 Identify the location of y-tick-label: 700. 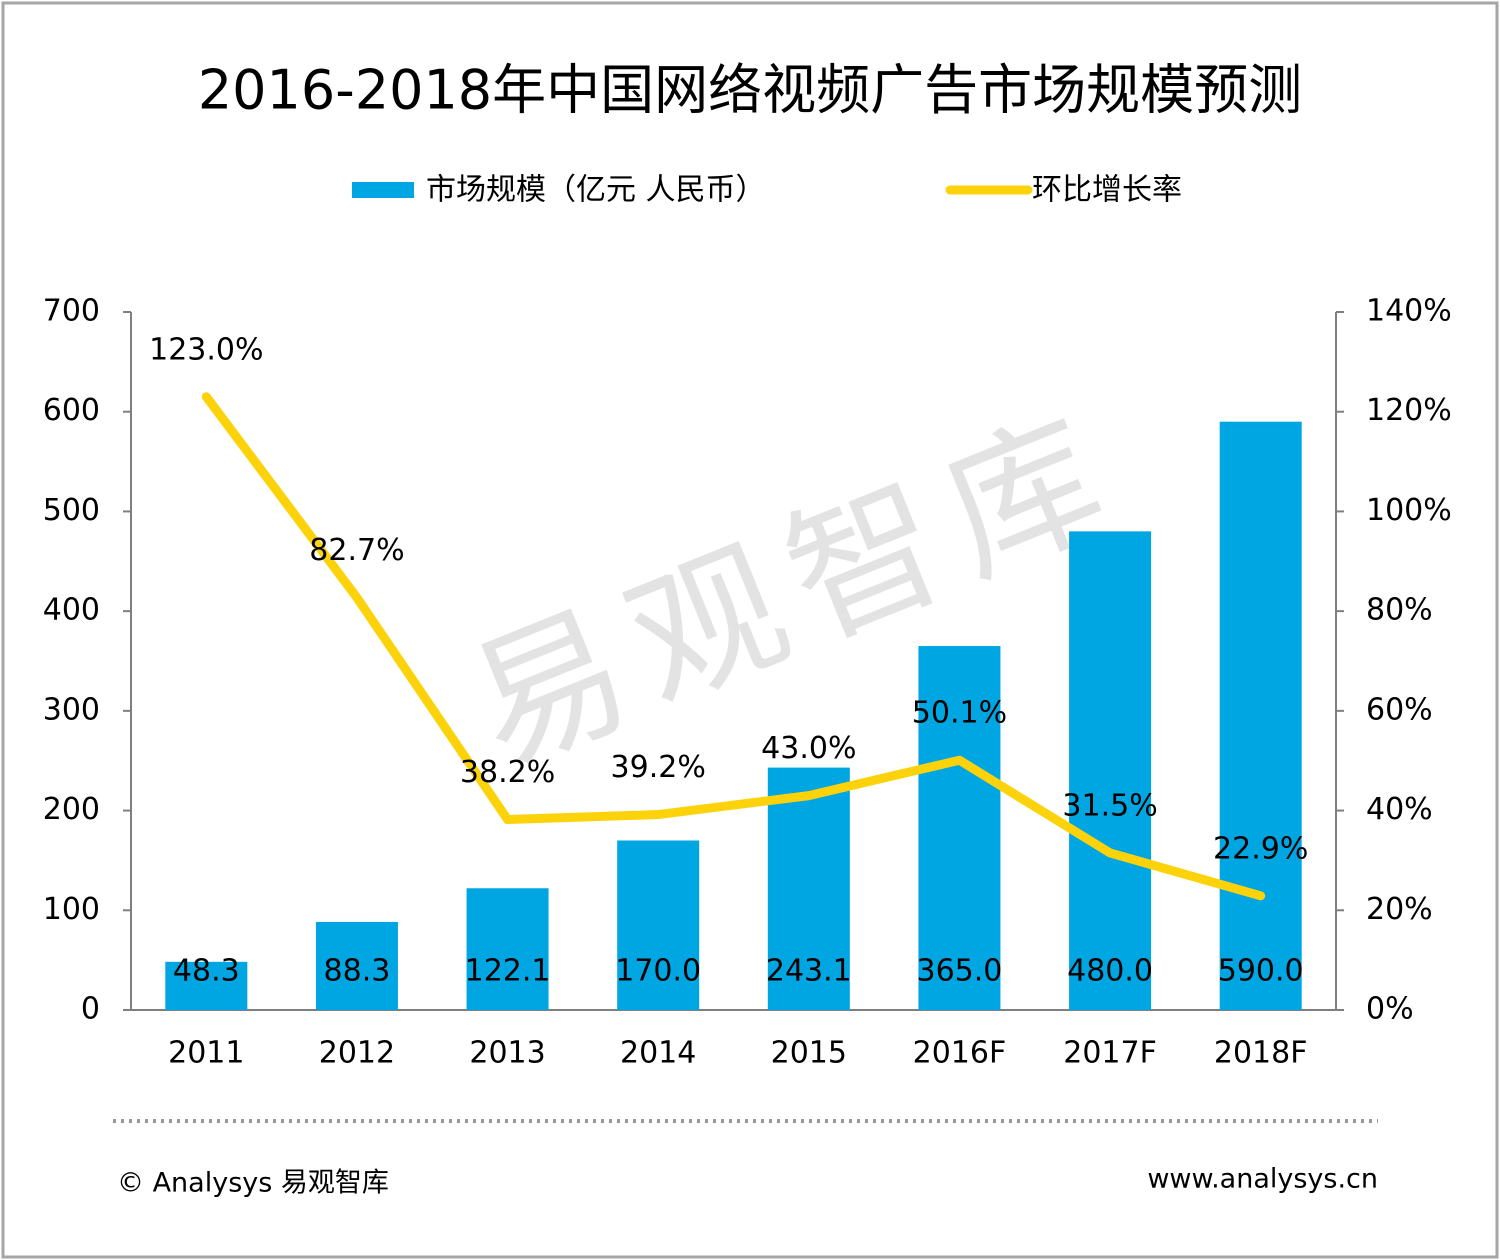
(71, 311).